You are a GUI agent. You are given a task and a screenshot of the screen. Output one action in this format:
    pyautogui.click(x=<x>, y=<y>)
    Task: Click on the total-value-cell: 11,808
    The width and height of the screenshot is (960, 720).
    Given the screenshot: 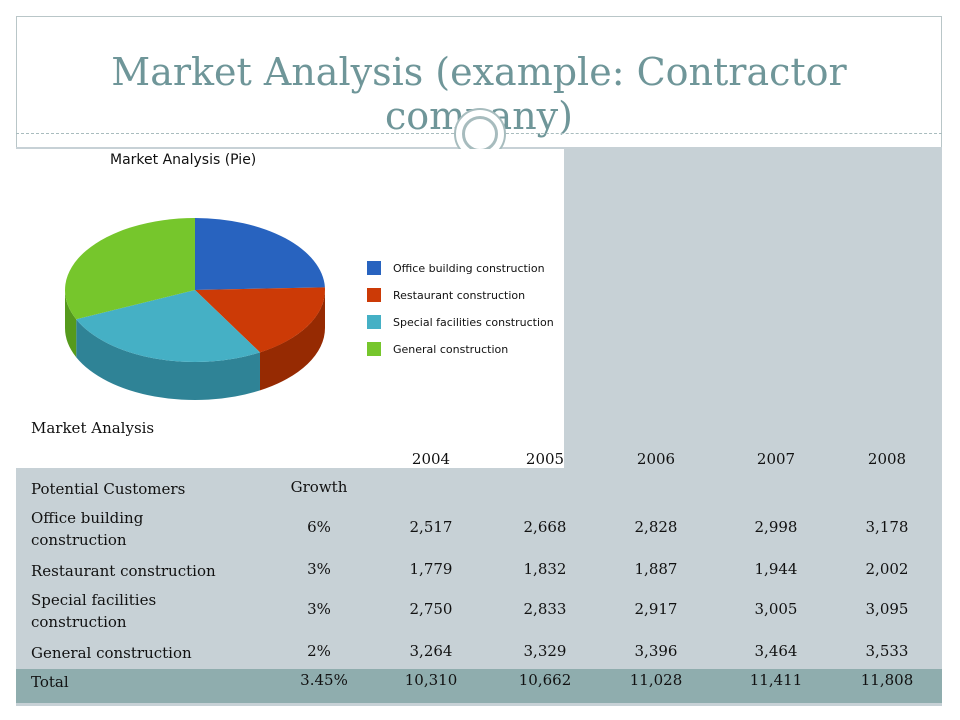 What is the action you would take?
    pyautogui.click(x=887, y=680)
    